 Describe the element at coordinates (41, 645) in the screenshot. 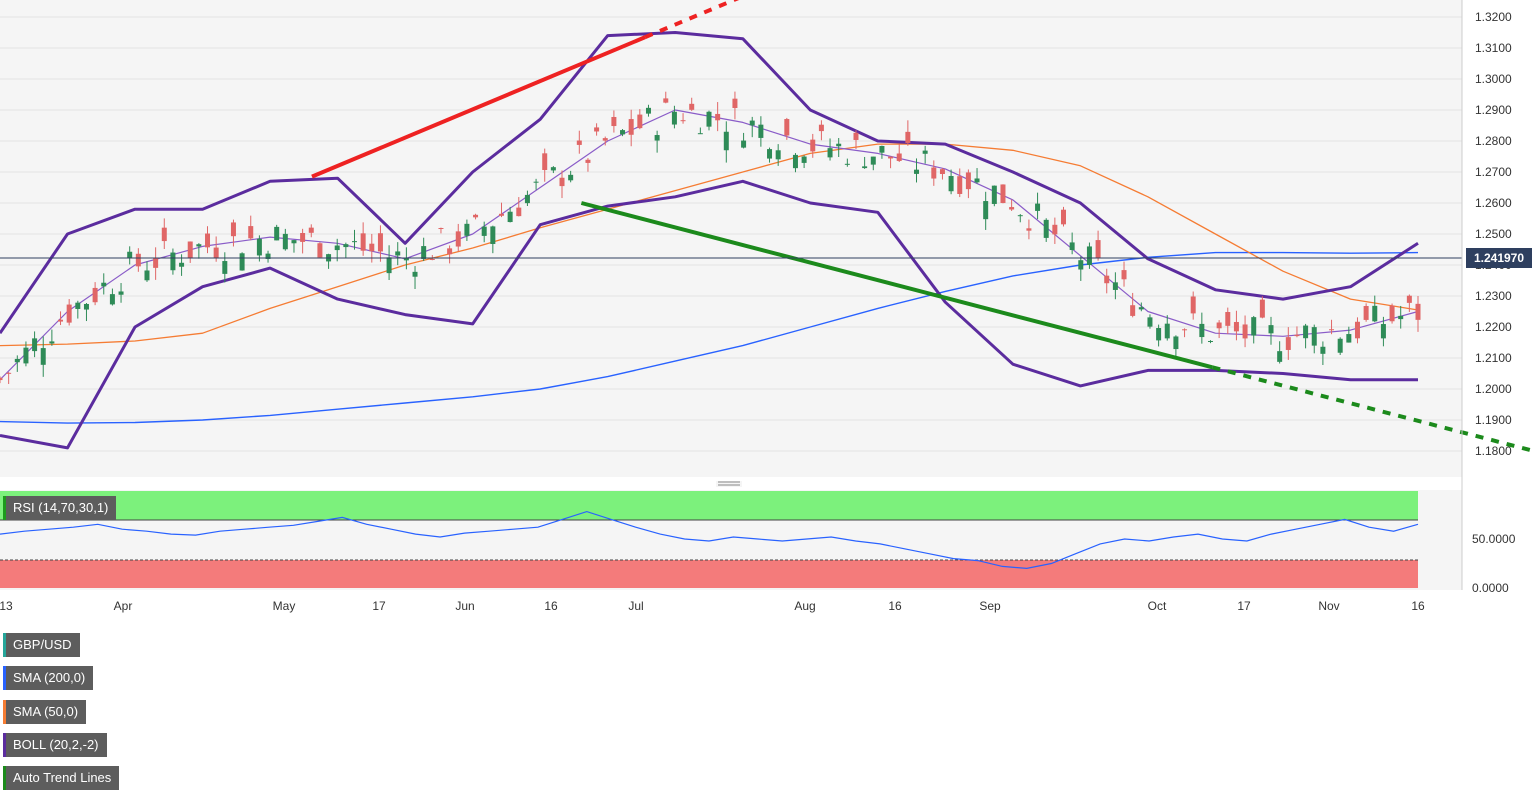

I see `legend-item-gbpusd: GBP/USD` at that location.